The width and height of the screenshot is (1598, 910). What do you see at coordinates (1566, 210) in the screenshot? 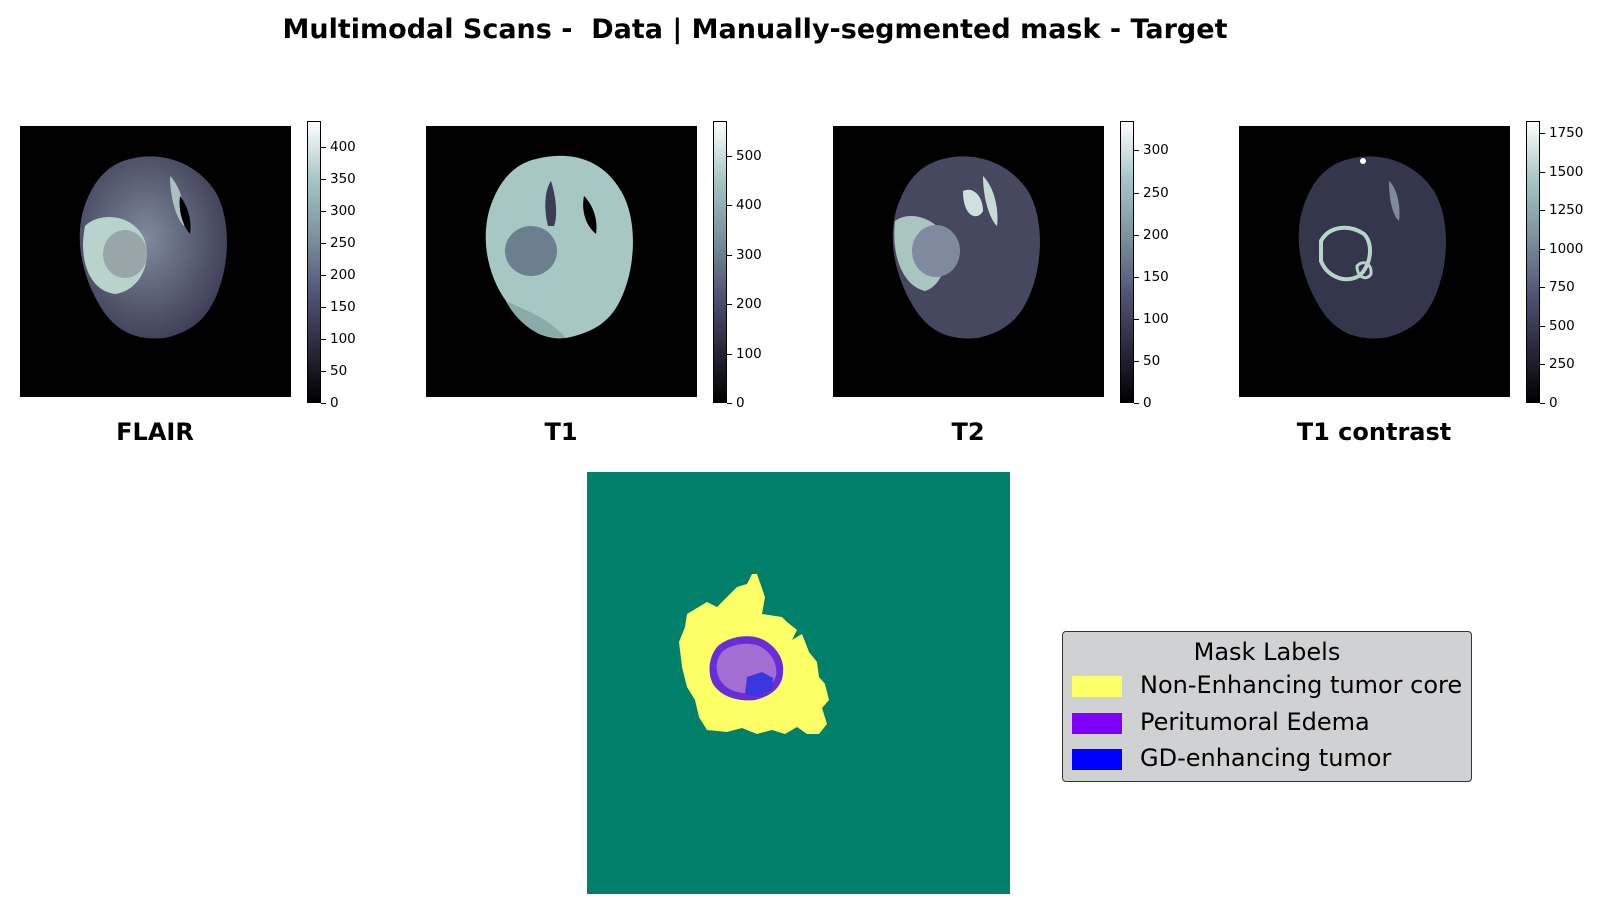
I see `colorbar-tick-label: 1250` at bounding box center [1566, 210].